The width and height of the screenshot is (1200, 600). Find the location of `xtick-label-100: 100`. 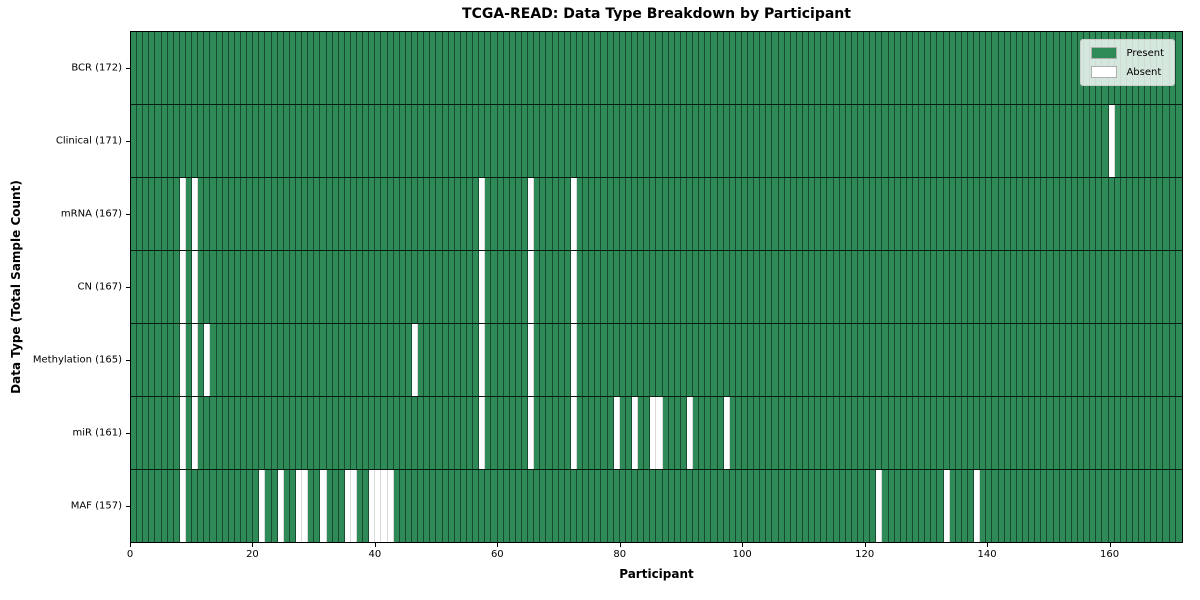

xtick-label-100: 100 is located at coordinates (742, 554).